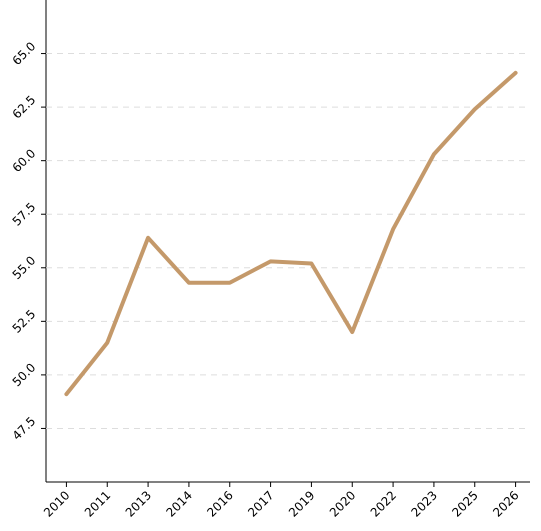 The image size is (541, 531). I want to click on y-tick-label: 55.0, so click(24, 267).